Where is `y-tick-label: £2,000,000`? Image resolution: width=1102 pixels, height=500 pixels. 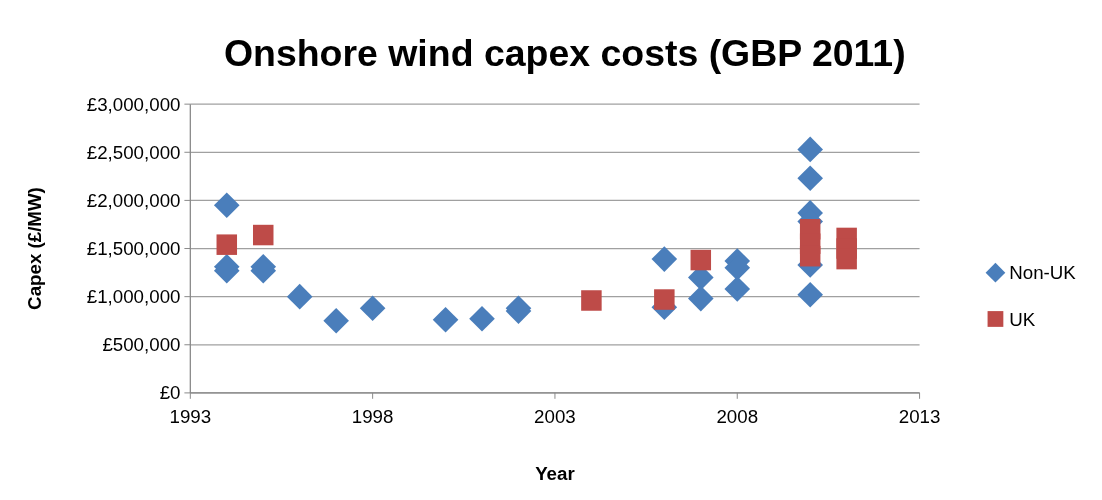
y-tick-label: £2,000,000 is located at coordinates (133, 200).